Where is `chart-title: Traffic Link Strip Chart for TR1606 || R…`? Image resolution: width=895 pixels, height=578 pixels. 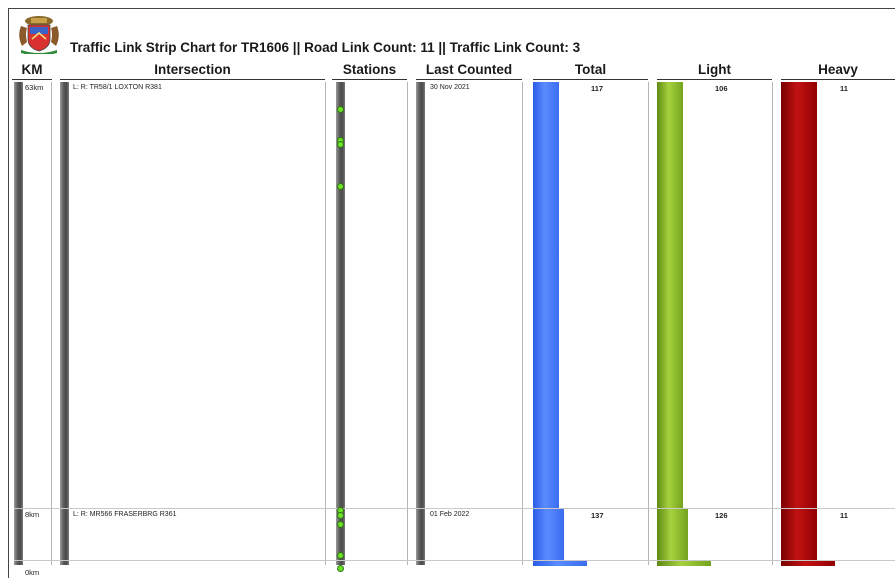
chart-title: Traffic Link Strip Chart for TR1606 || R… is located at coordinates (325, 47).